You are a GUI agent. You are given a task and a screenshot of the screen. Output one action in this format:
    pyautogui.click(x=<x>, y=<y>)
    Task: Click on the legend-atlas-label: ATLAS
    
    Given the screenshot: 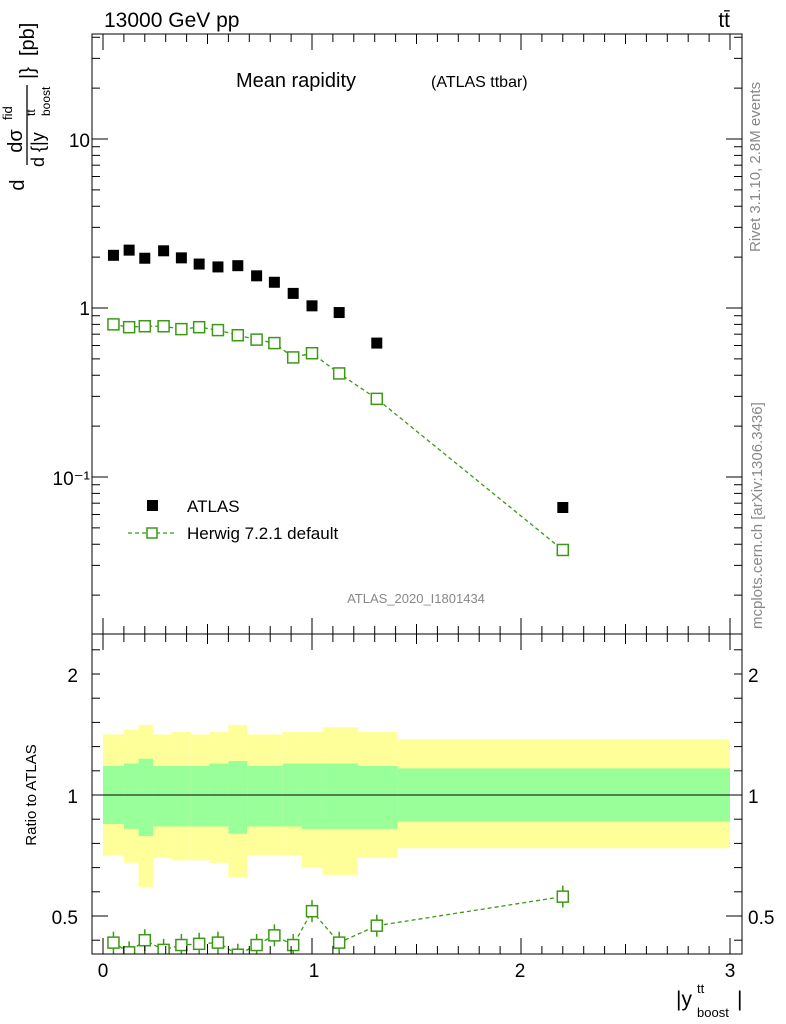 What is the action you would take?
    pyautogui.click(x=213, y=506)
    